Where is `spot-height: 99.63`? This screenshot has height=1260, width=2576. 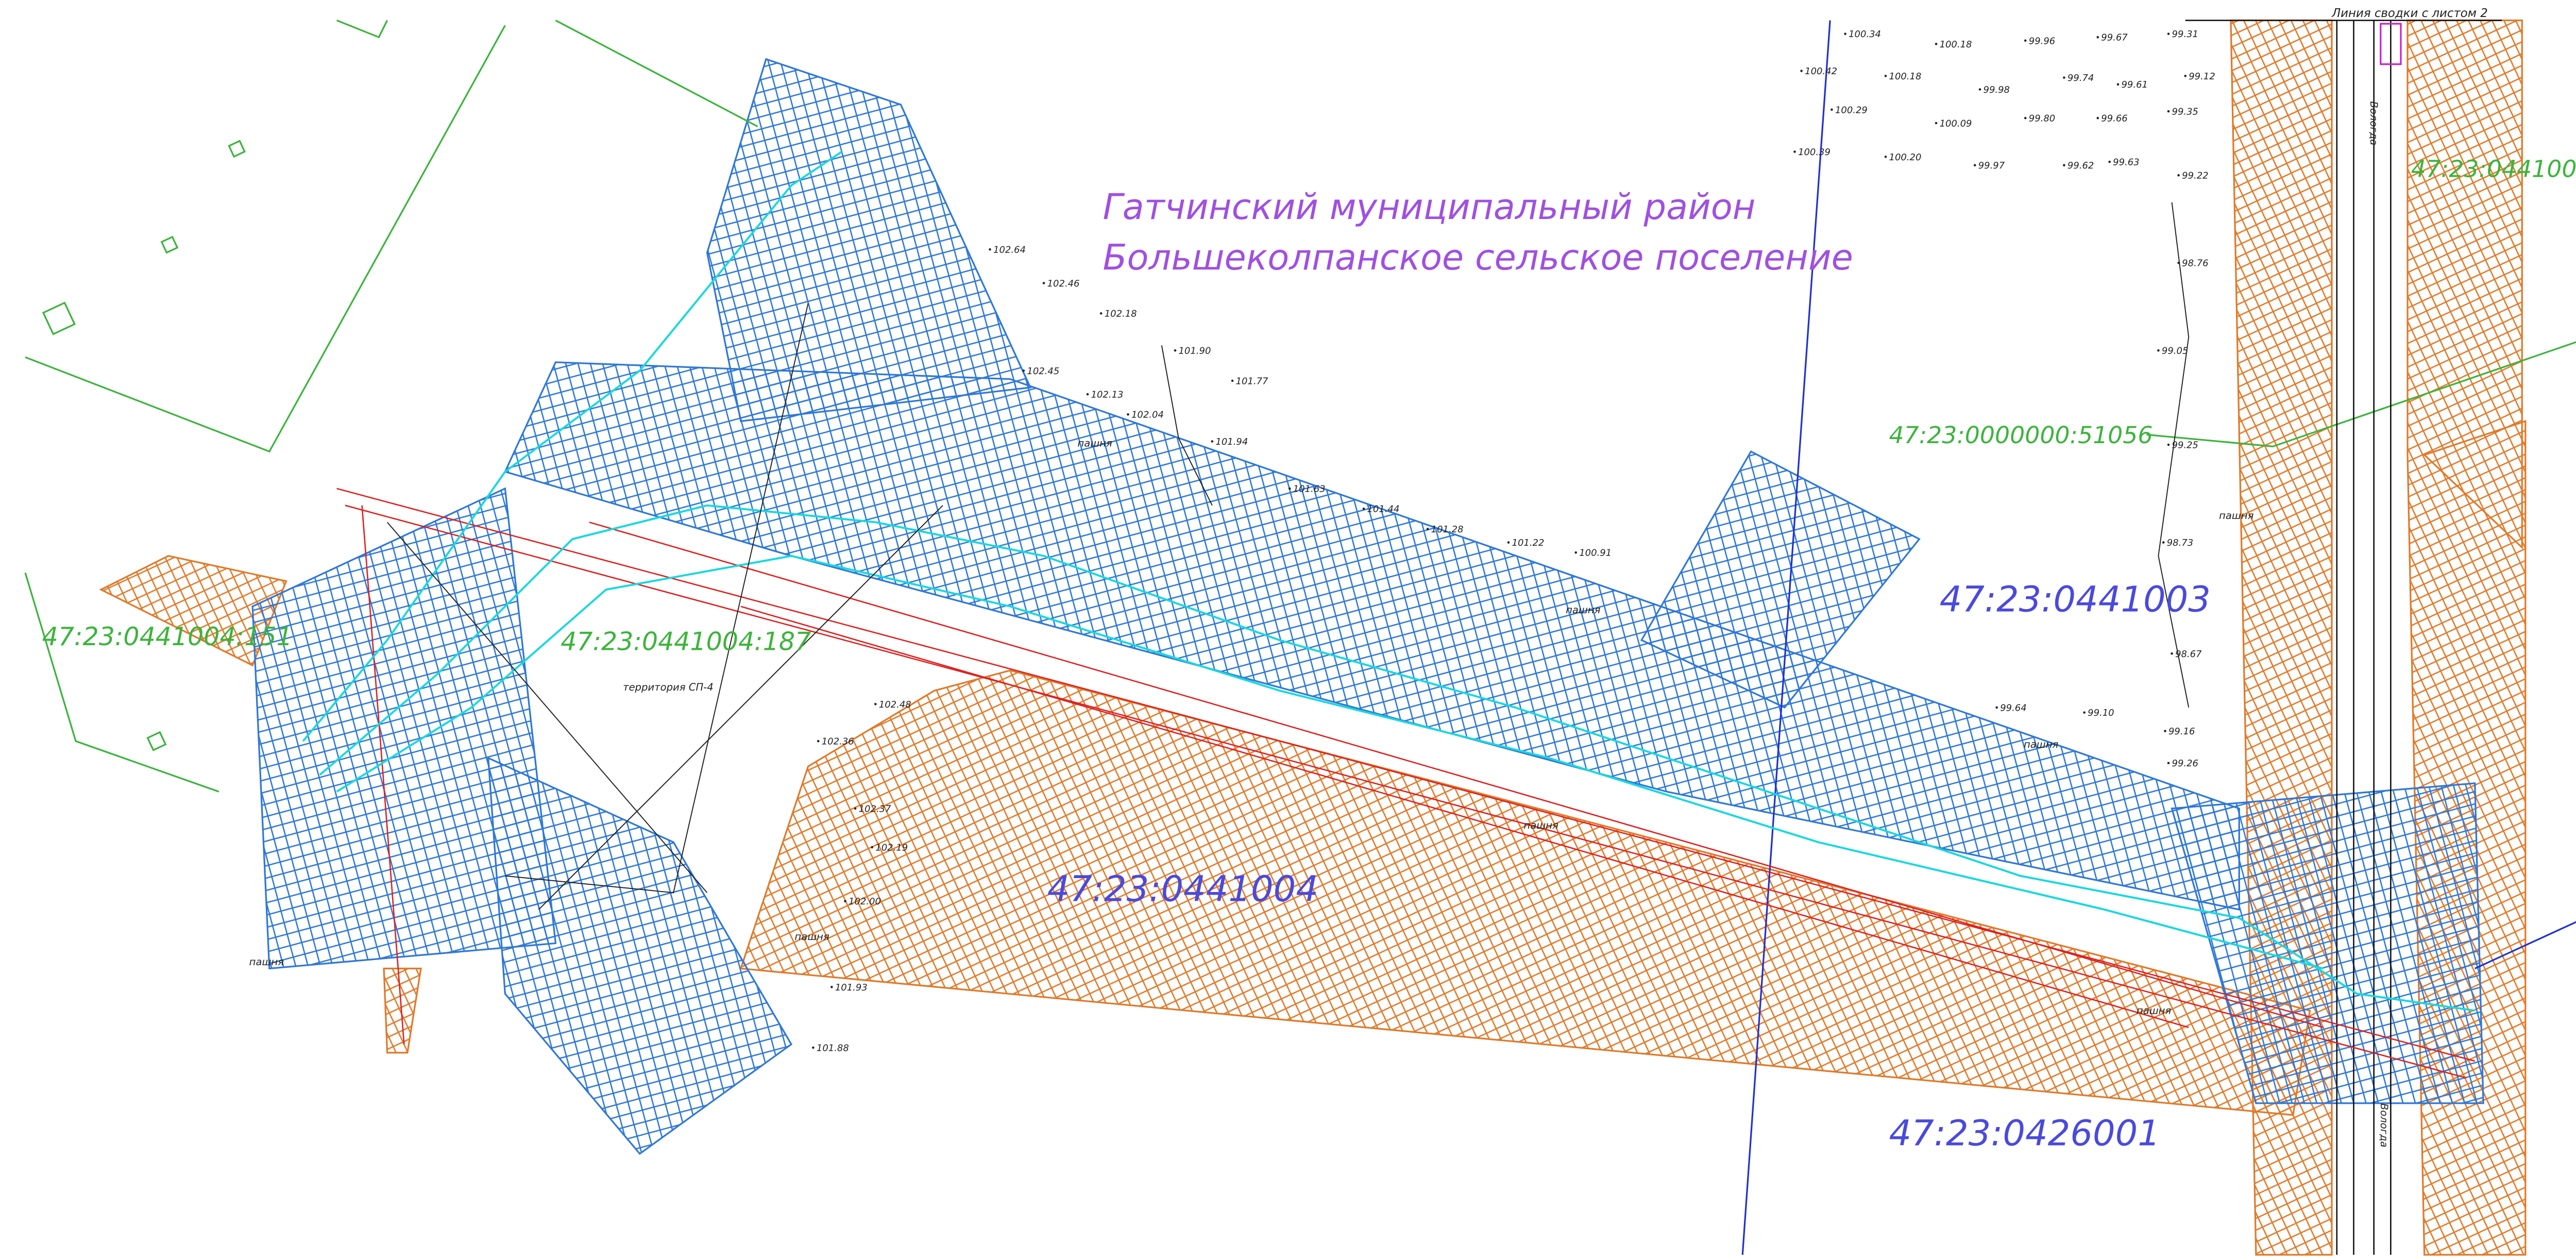 spot-height: 99.63 is located at coordinates (2126, 162).